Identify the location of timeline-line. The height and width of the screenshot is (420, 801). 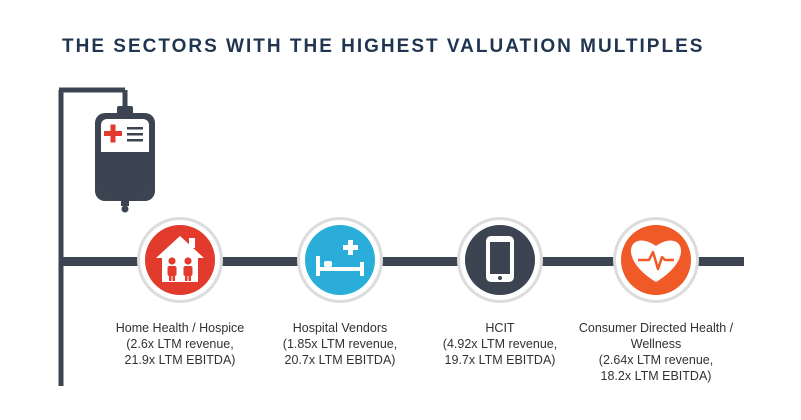
(402, 261).